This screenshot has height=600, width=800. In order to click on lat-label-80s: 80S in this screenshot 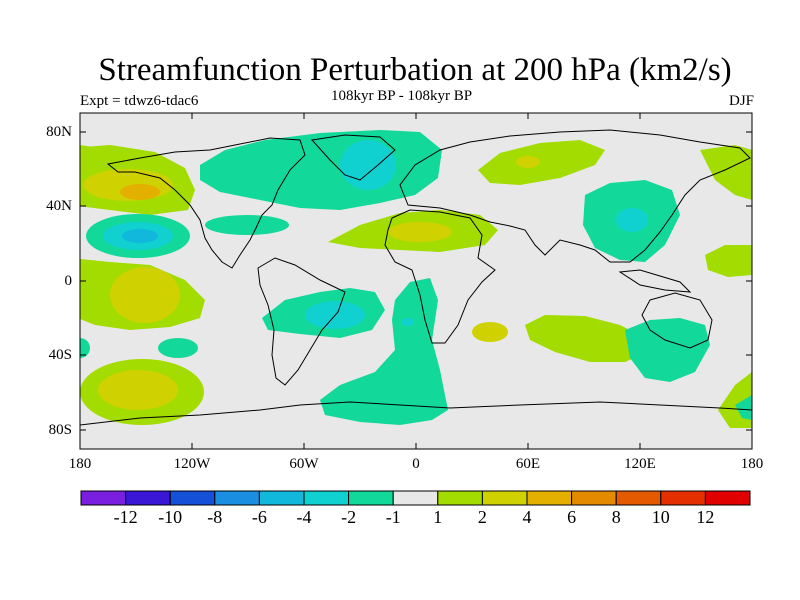, I will do `click(60, 430)`.